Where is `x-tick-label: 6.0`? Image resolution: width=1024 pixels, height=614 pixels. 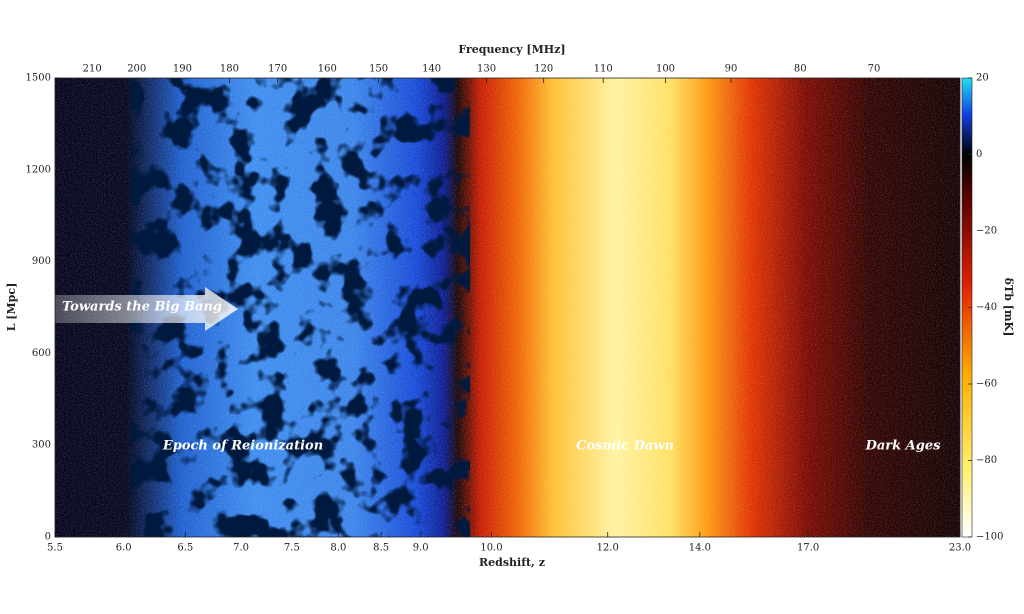
x-tick-label: 6.0 is located at coordinates (124, 548).